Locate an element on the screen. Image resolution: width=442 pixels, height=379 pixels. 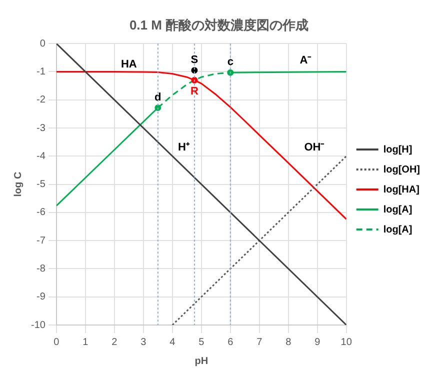
y-axis-title: log C is located at coordinates (18, 184).